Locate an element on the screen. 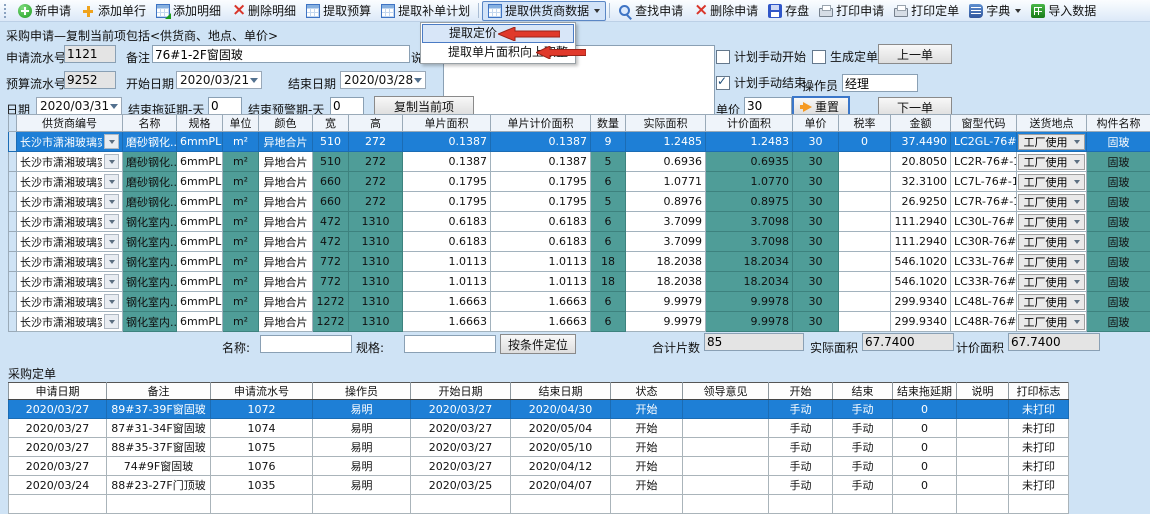  toolbar-button-print-order: 打印定单 is located at coordinates (926, 11).